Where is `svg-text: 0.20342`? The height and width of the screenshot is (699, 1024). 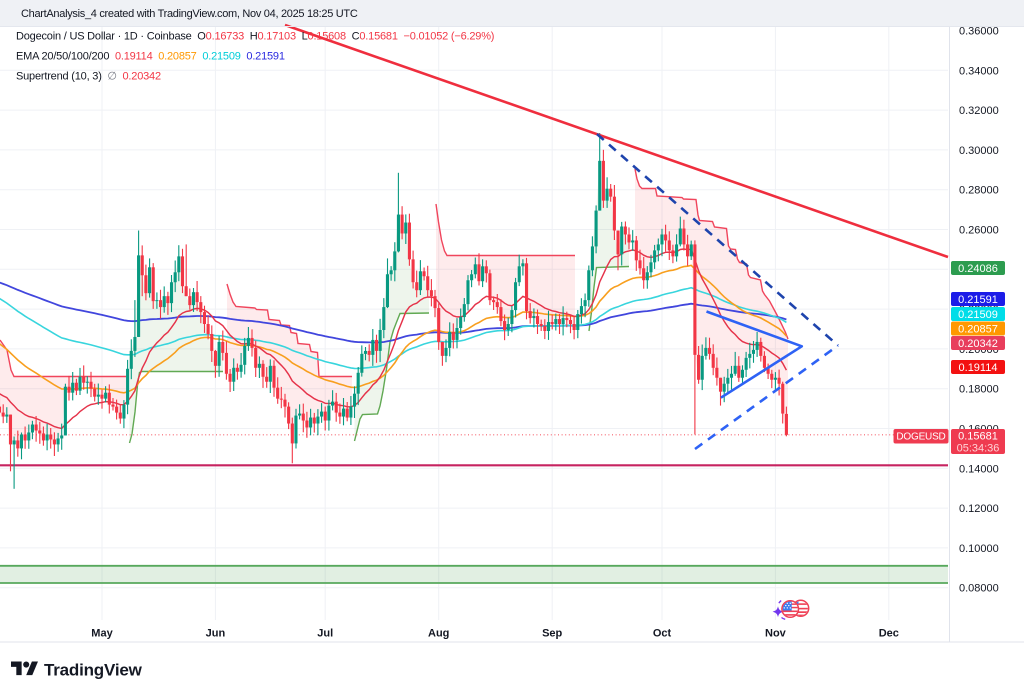
svg-text: 0.20342 is located at coordinates (978, 344).